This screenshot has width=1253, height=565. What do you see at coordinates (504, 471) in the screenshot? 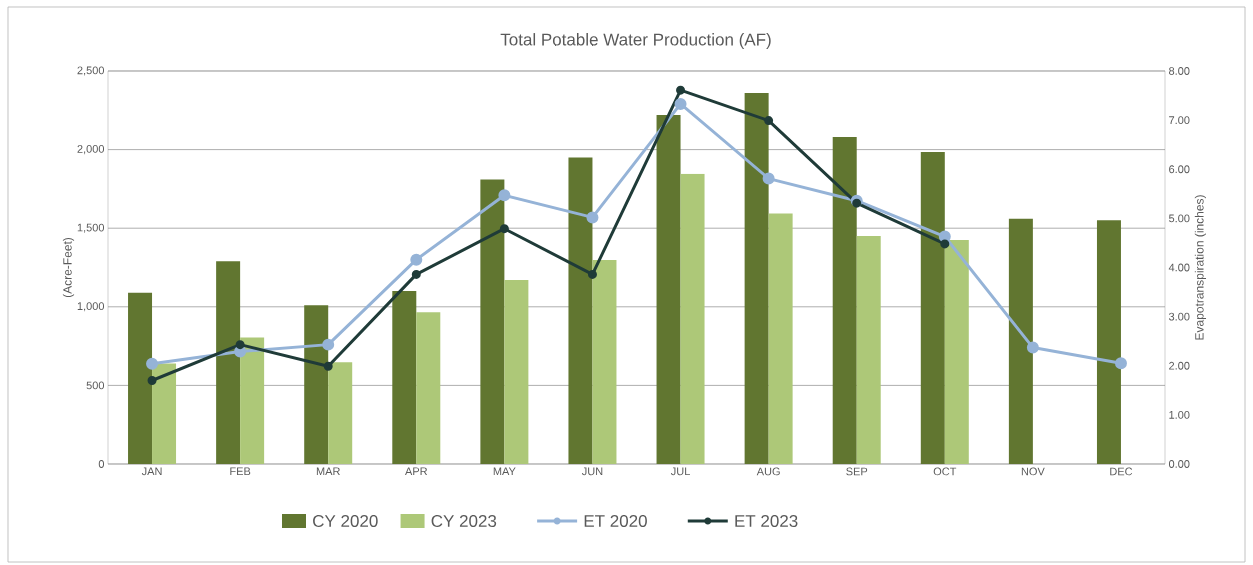
I see `x-tick-label: MAY` at bounding box center [504, 471].